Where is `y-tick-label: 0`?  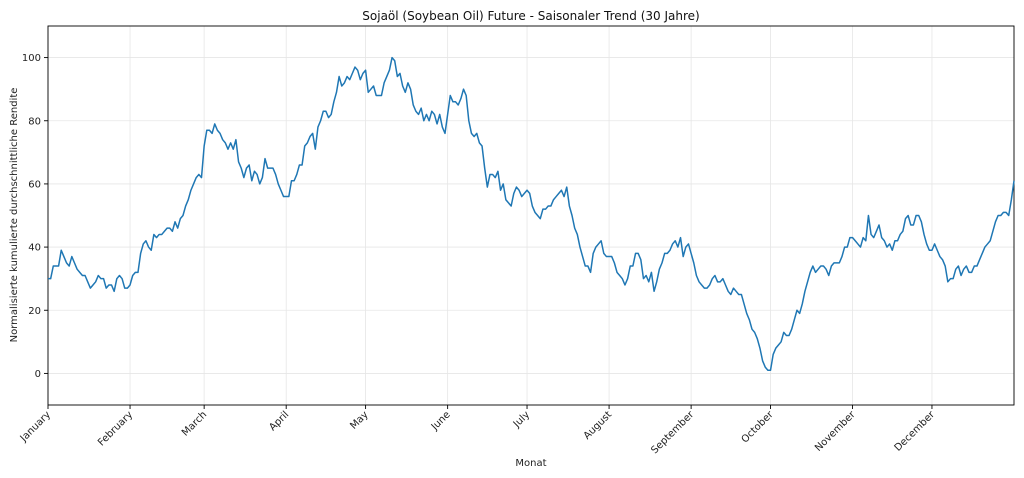 y-tick-label: 0 is located at coordinates (38, 374).